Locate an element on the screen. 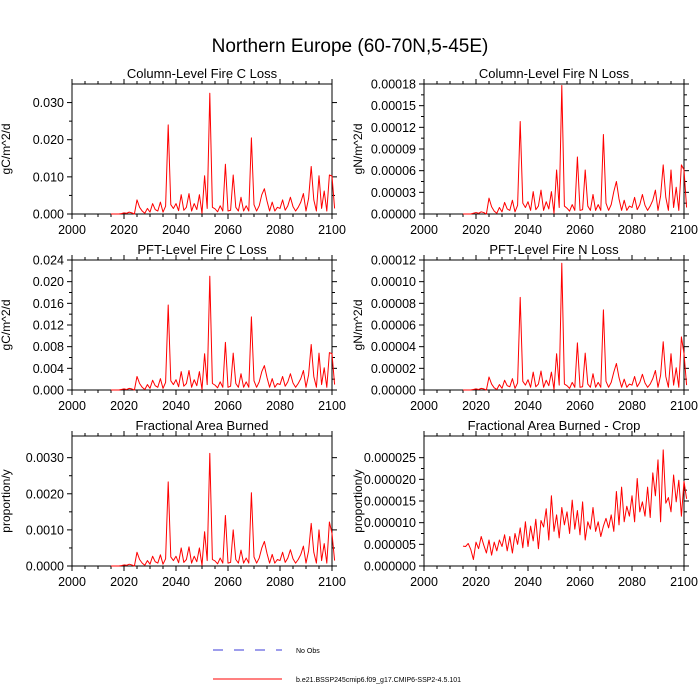 Image resolution: width=700 pixels, height=700 pixels. panel-title: PFT-Level Fire N Loss is located at coordinates (554, 249).